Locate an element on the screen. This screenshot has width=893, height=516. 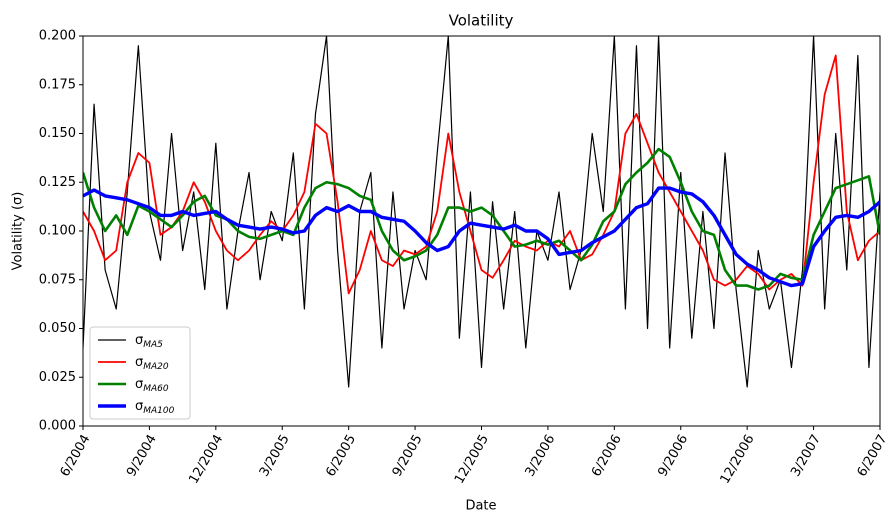
y-axis-label: Volatility (σ) is located at coordinates (18, 231).